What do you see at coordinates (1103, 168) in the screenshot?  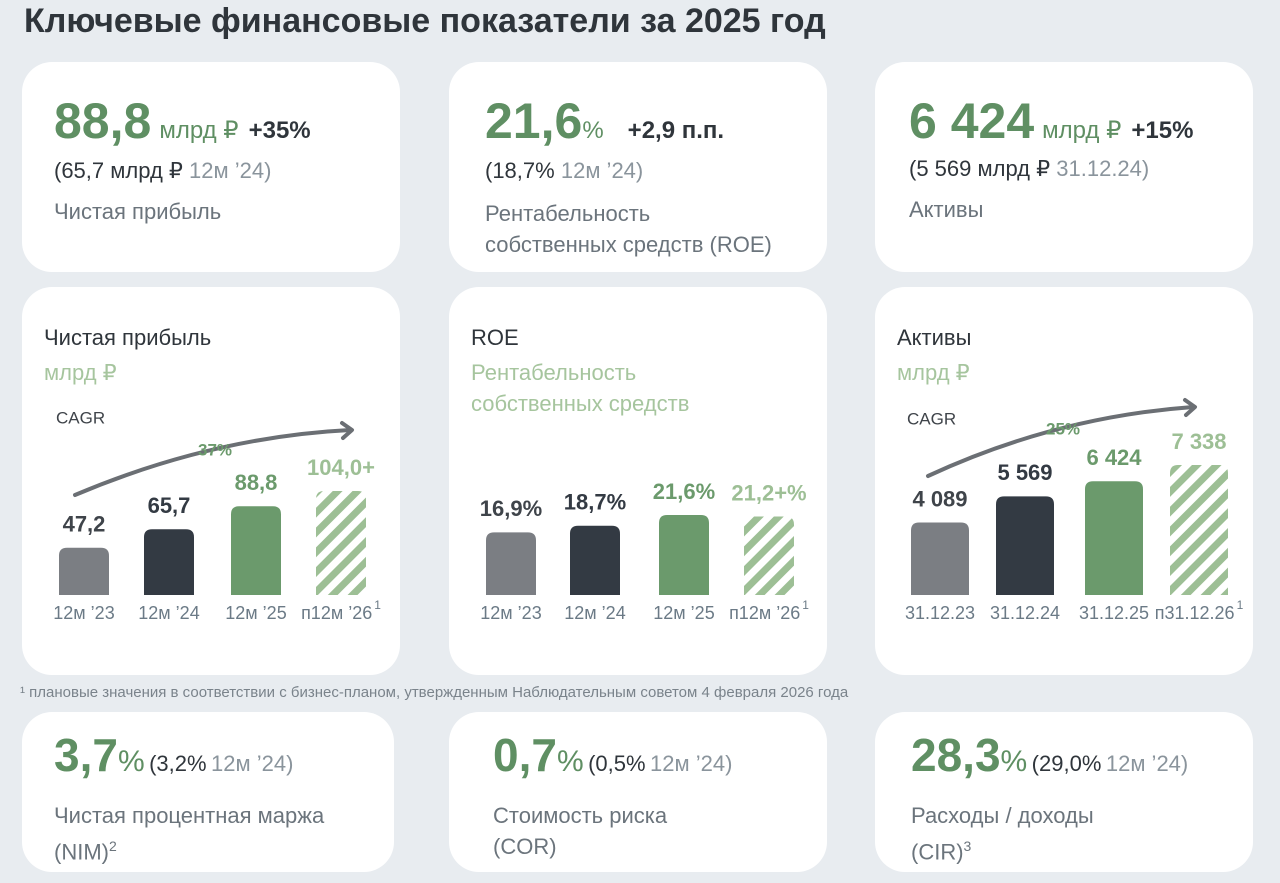 I see `kpi-prev-period: 31.12.24)` at bounding box center [1103, 168].